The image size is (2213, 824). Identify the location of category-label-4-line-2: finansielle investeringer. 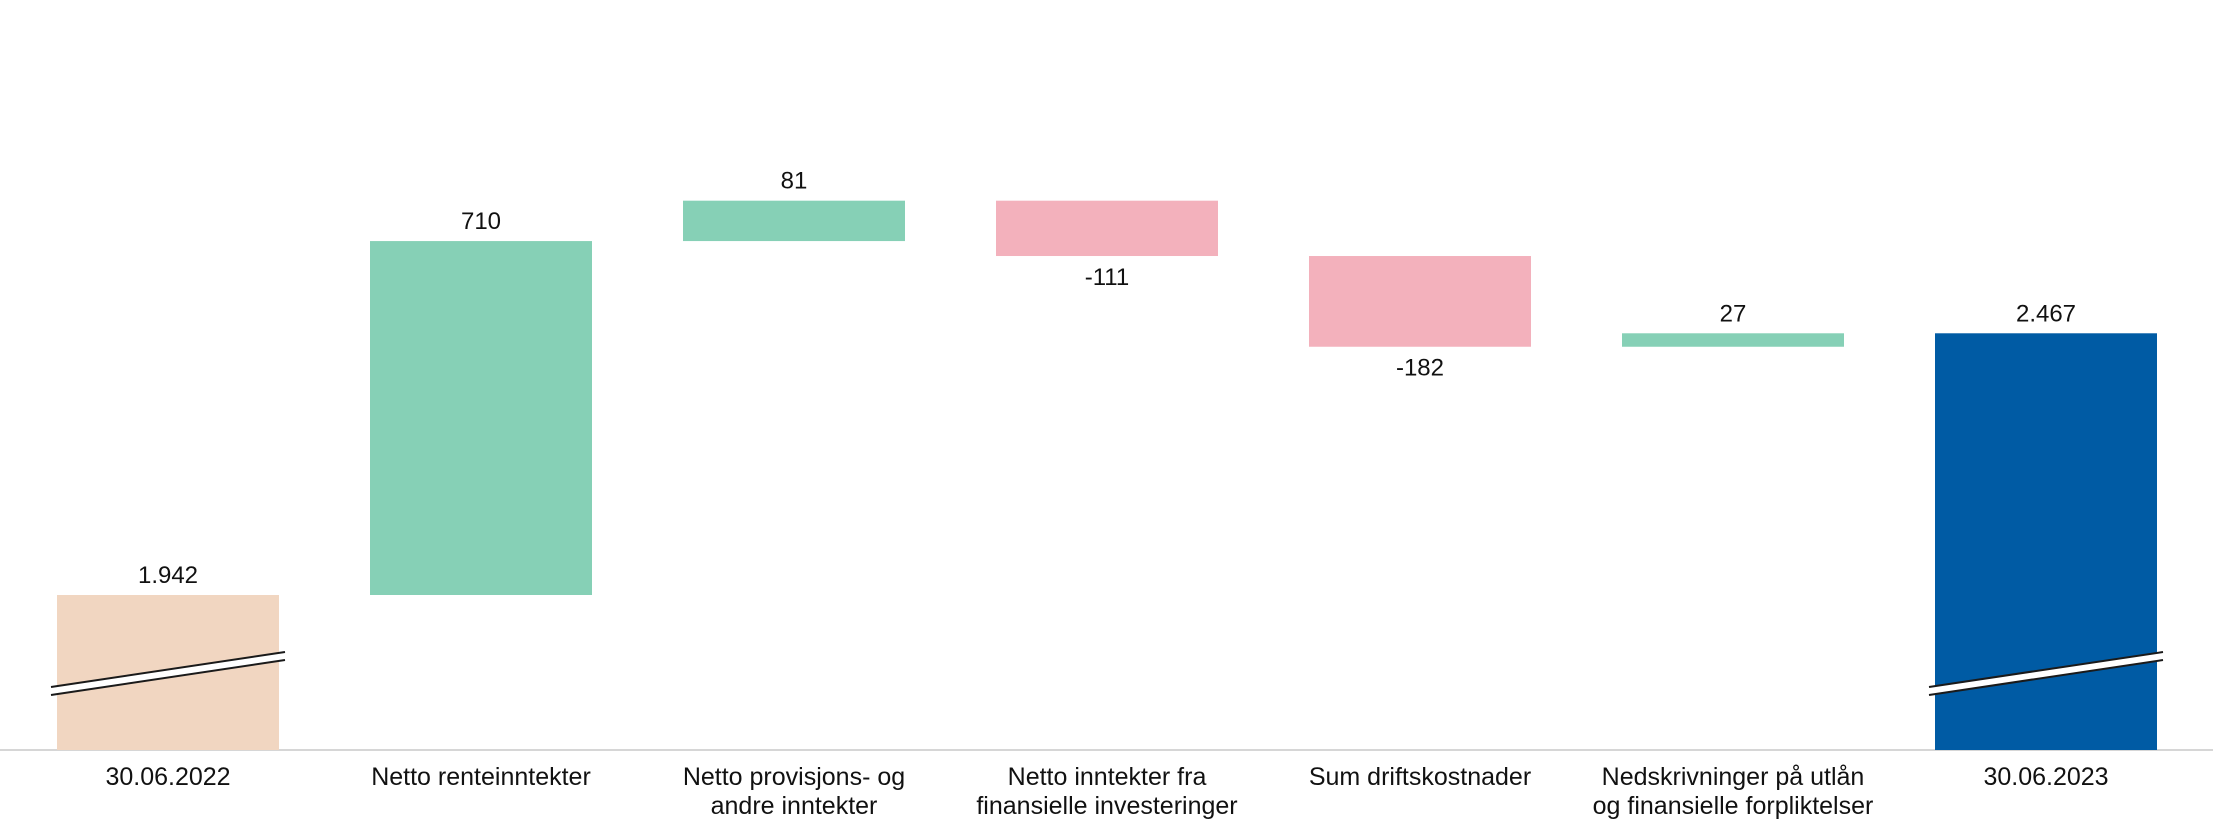
(1106, 805).